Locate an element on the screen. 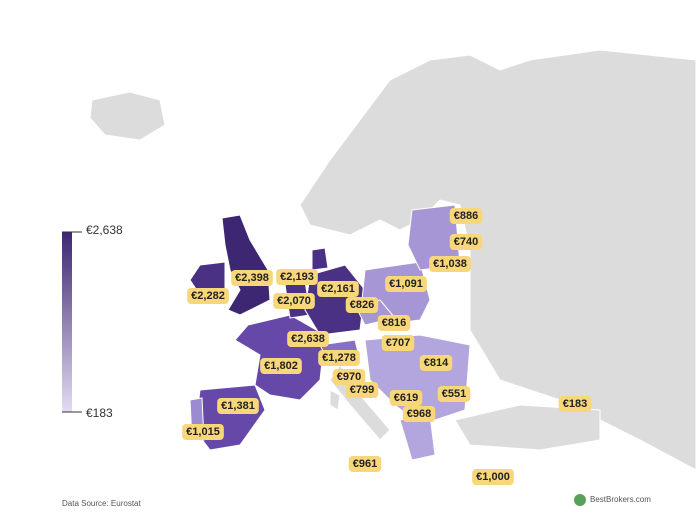  price-label: €2,193 is located at coordinates (297, 277).